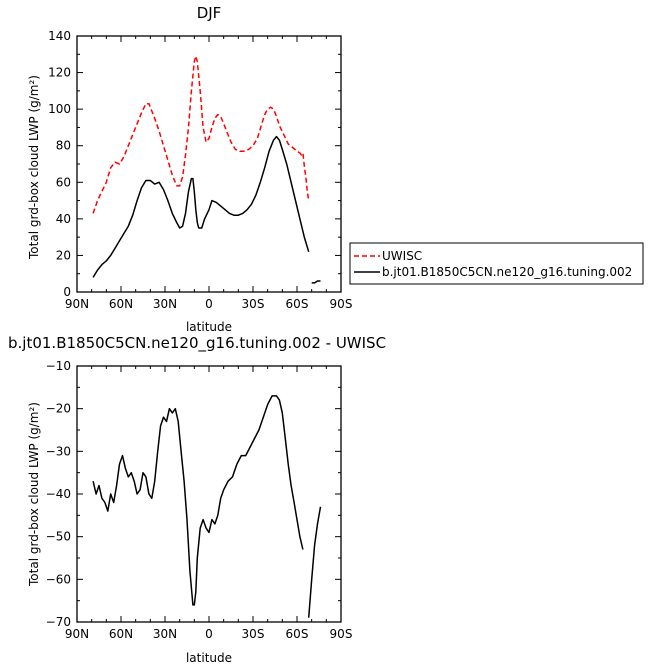  Describe the element at coordinates (209, 304) in the screenshot. I see `top-x-tick-label: 0` at that location.